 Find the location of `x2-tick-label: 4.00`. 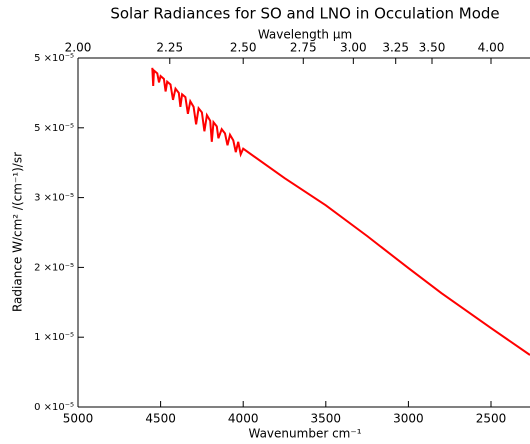

x2-tick-label: 4.00 is located at coordinates (491, 48).